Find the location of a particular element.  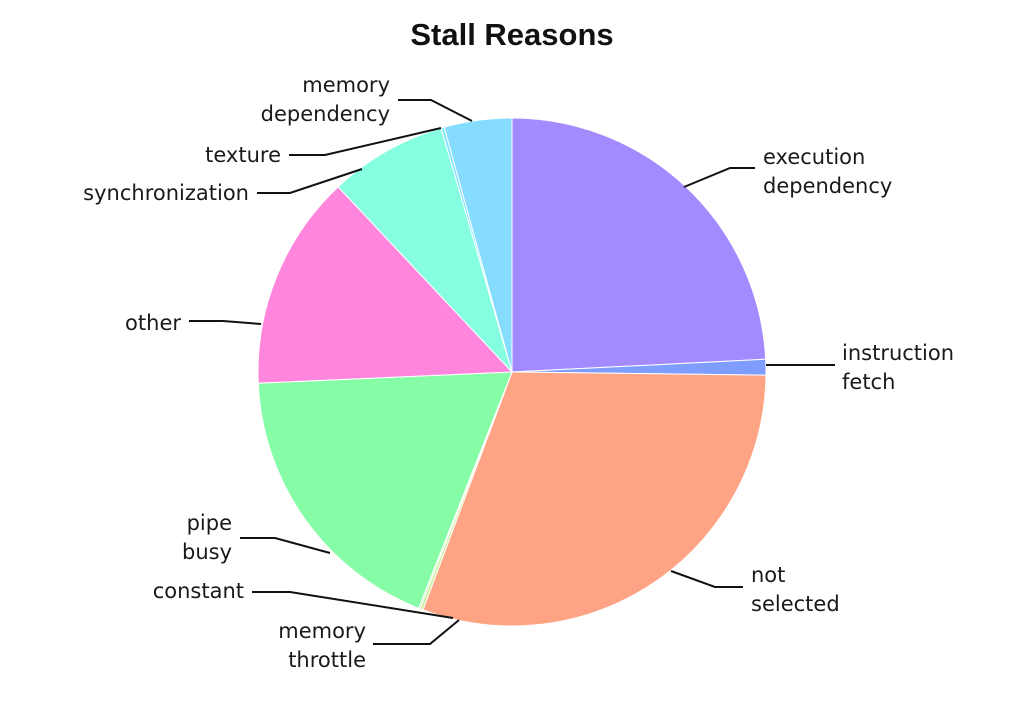

slice-label-synchronization: synchronization is located at coordinates (166, 193).